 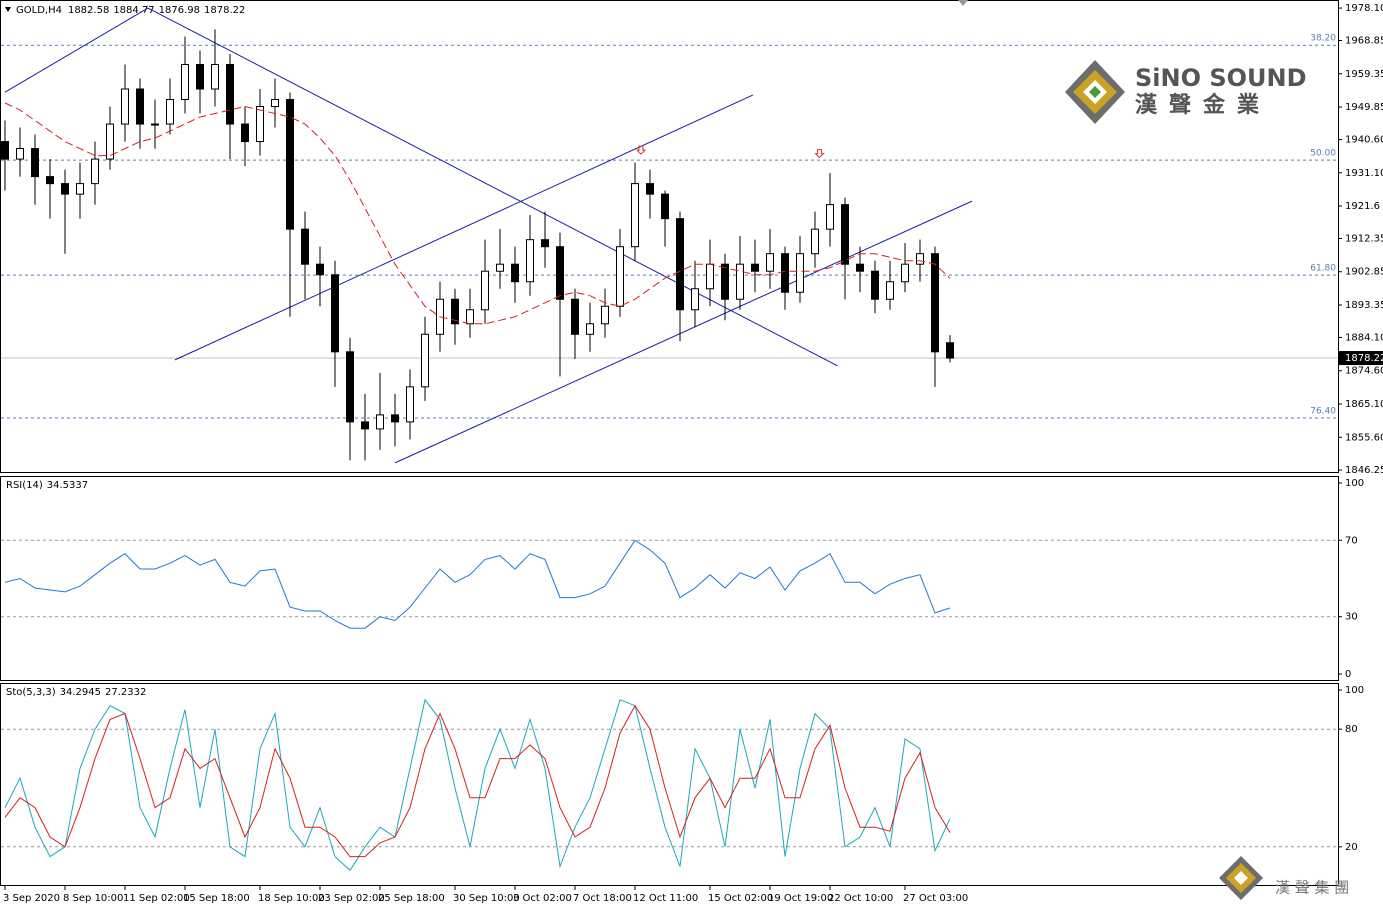 What do you see at coordinates (224, 10) in the screenshot?
I see `ohlc-close: 1878.22` at bounding box center [224, 10].